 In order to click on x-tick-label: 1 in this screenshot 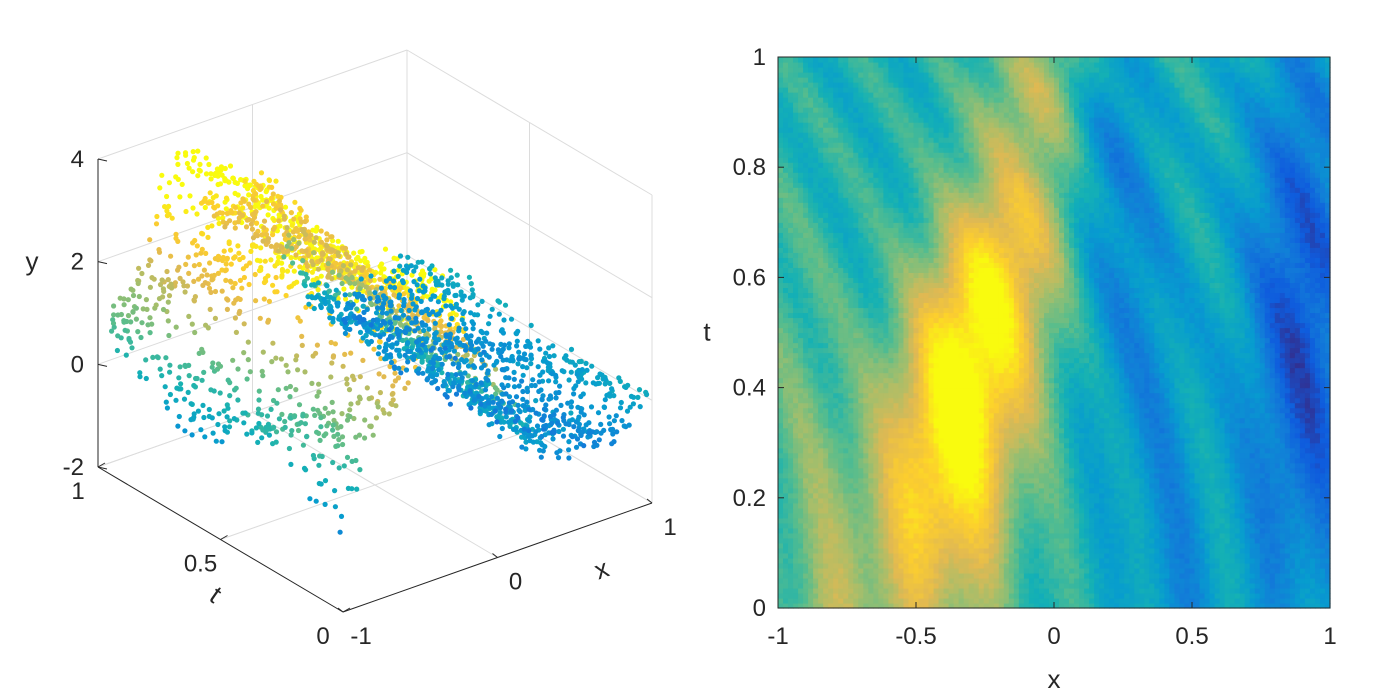, I will do `click(669, 527)`.